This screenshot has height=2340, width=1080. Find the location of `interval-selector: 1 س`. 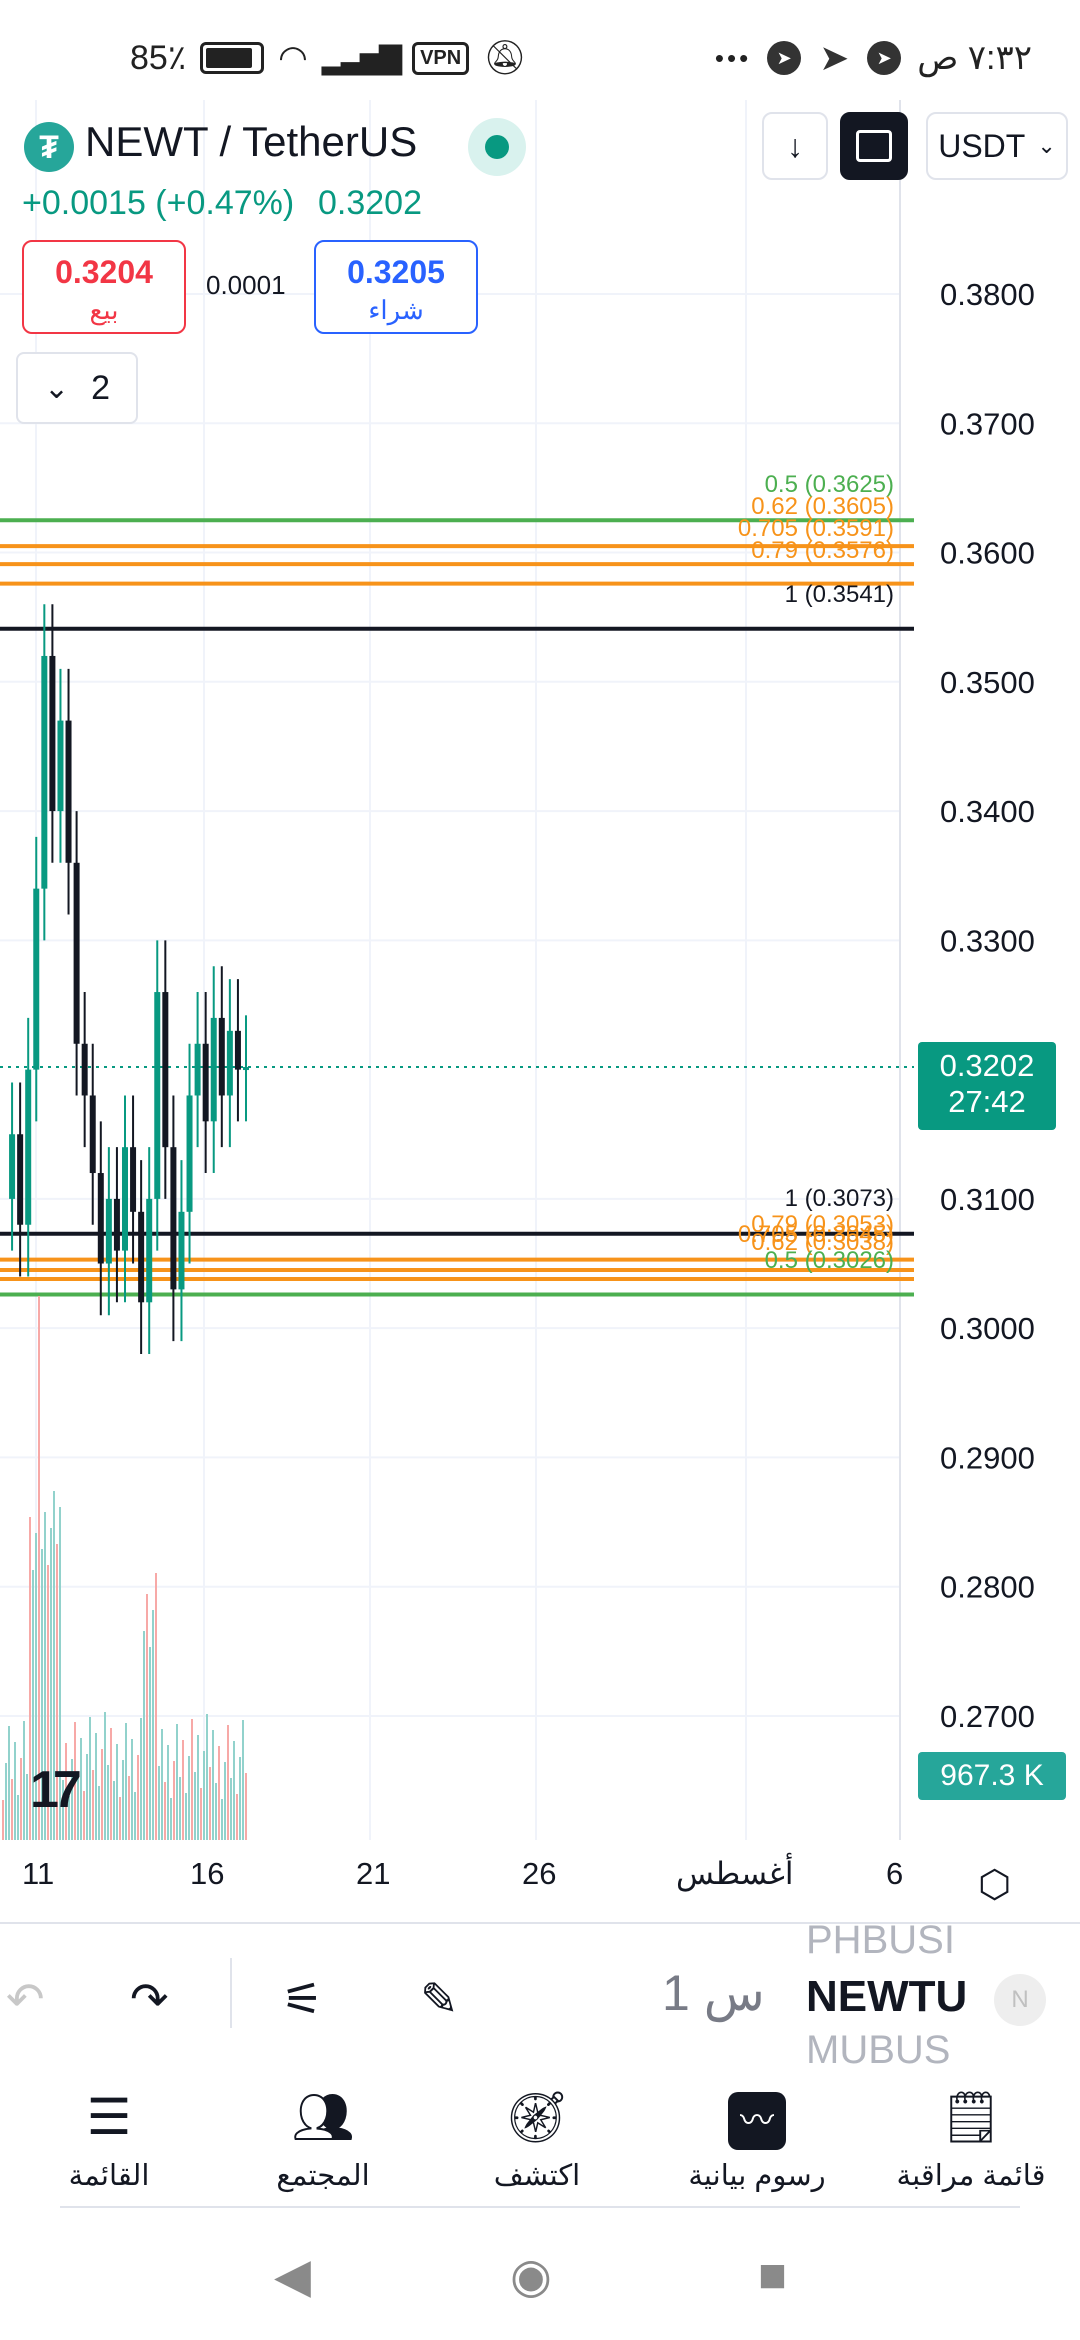

interval-selector: 1 س is located at coordinates (713, 1993).